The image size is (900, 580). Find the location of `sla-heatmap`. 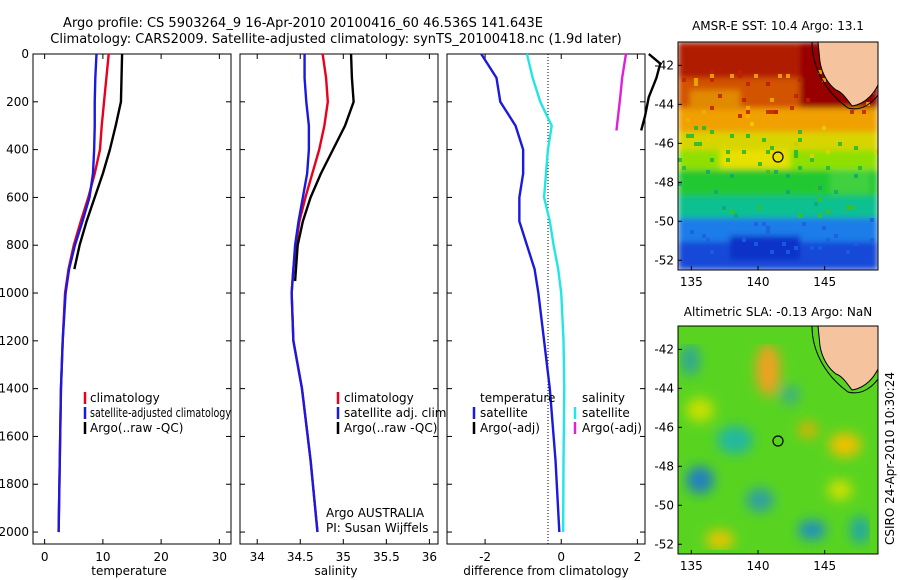

sla-heatmap is located at coordinates (778, 440).